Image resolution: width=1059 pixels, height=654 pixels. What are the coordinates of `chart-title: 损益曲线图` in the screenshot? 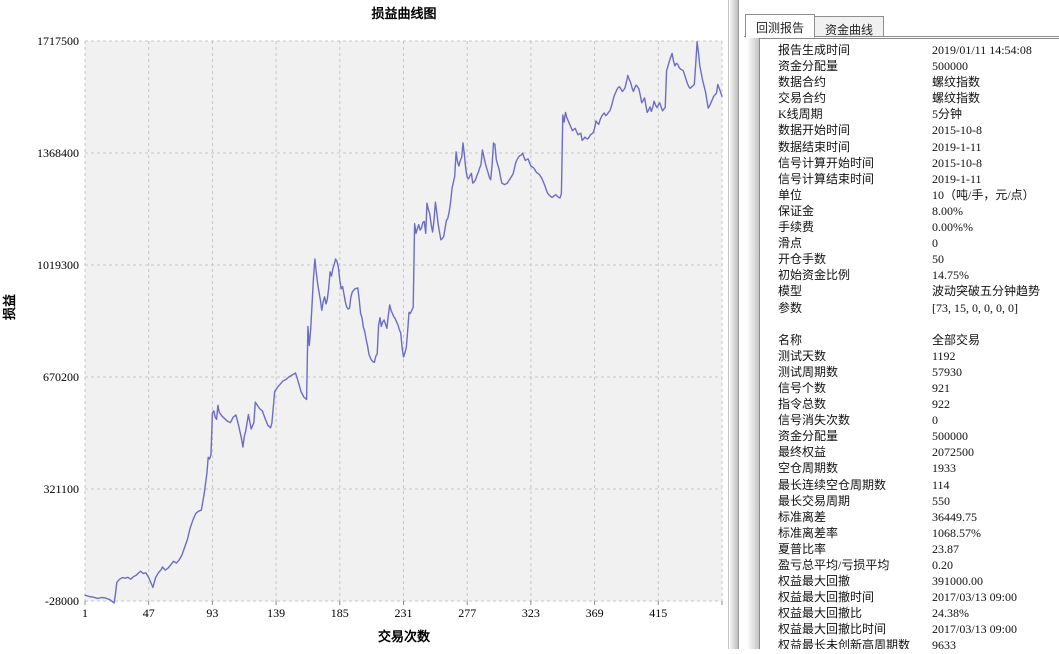 It's located at (403, 13).